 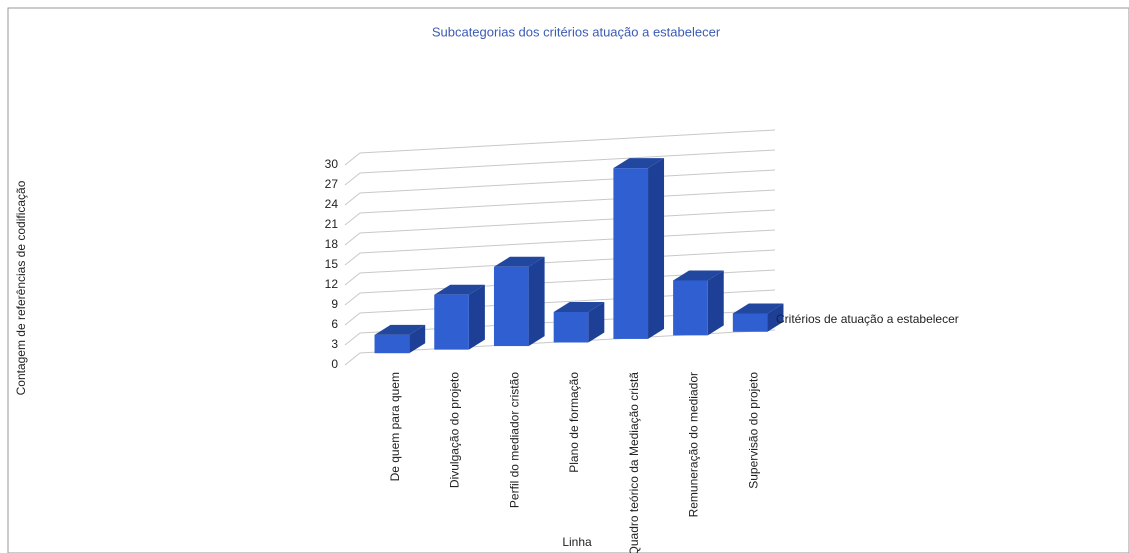 I want to click on x-tick-label: Remuneração do mediador, so click(x=694, y=444).